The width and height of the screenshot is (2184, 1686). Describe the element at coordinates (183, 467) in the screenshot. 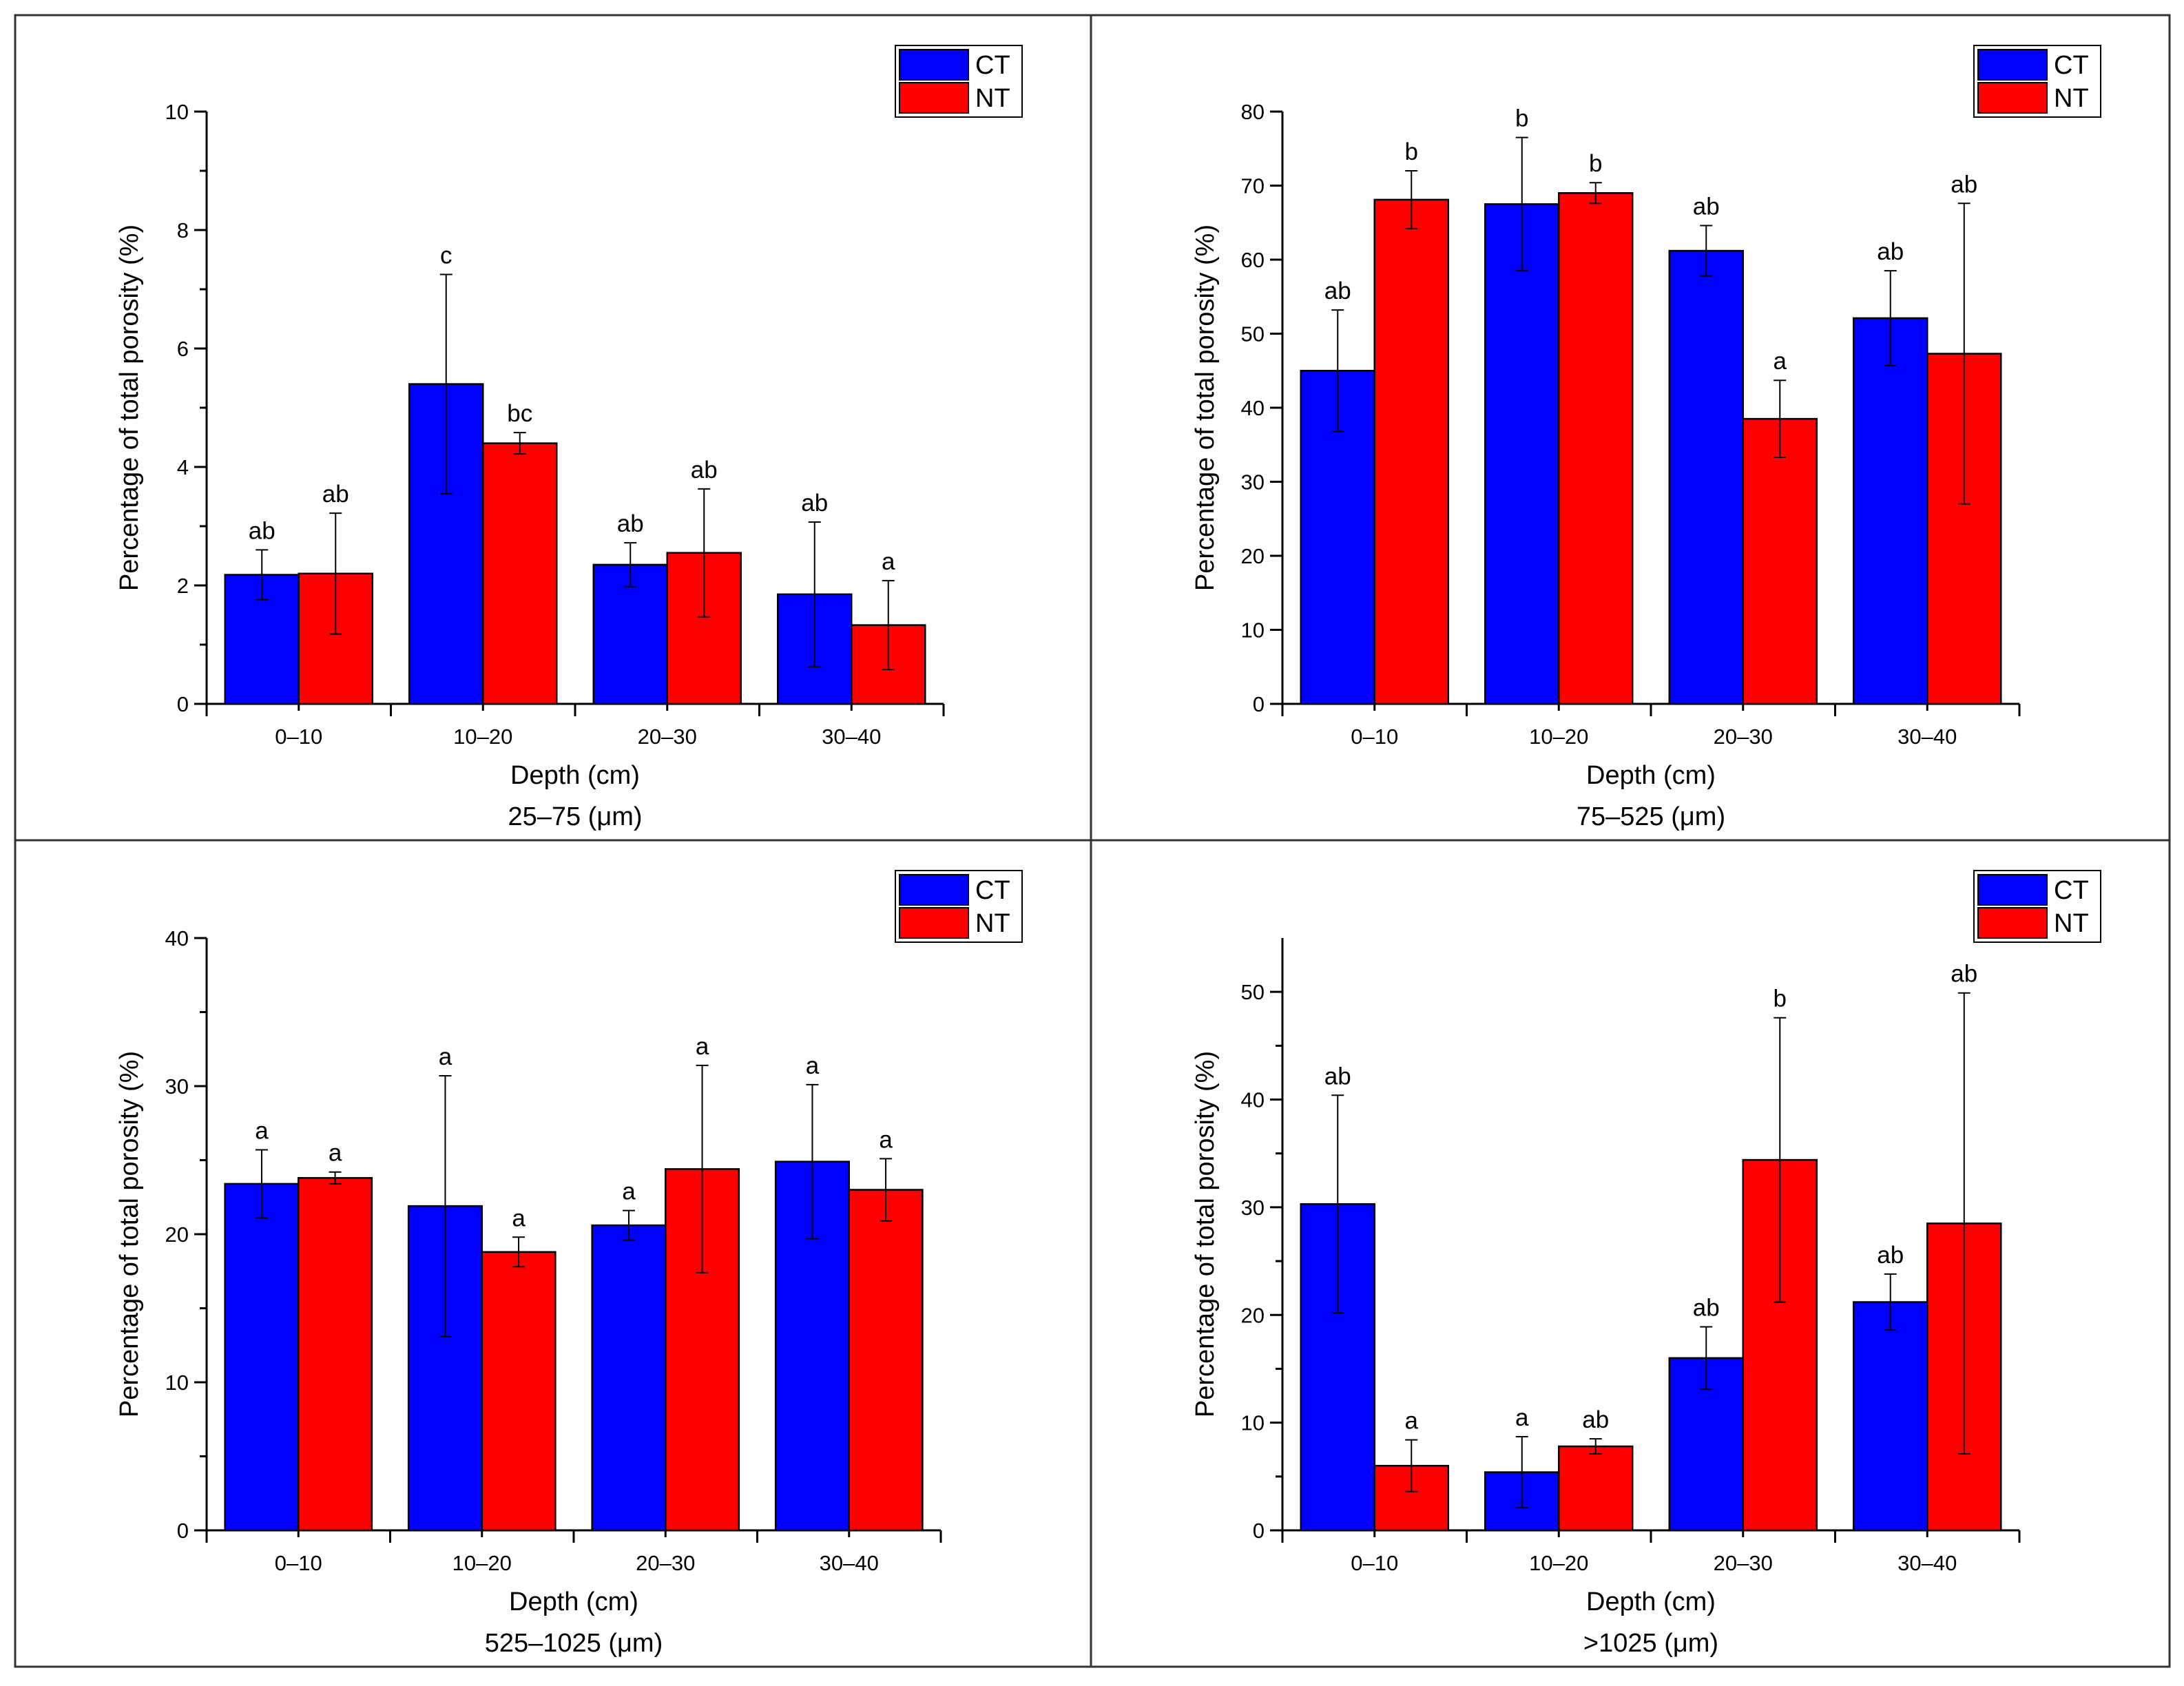

I see `y-tick-label: 4` at that location.